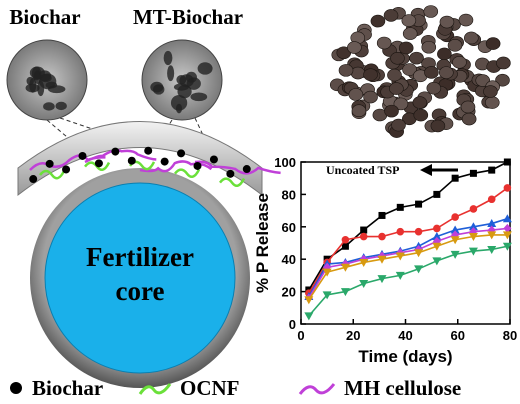 The height and width of the screenshot is (404, 520). Describe the element at coordinates (285, 162) in the screenshot. I see `y-tick-label: 100` at that location.